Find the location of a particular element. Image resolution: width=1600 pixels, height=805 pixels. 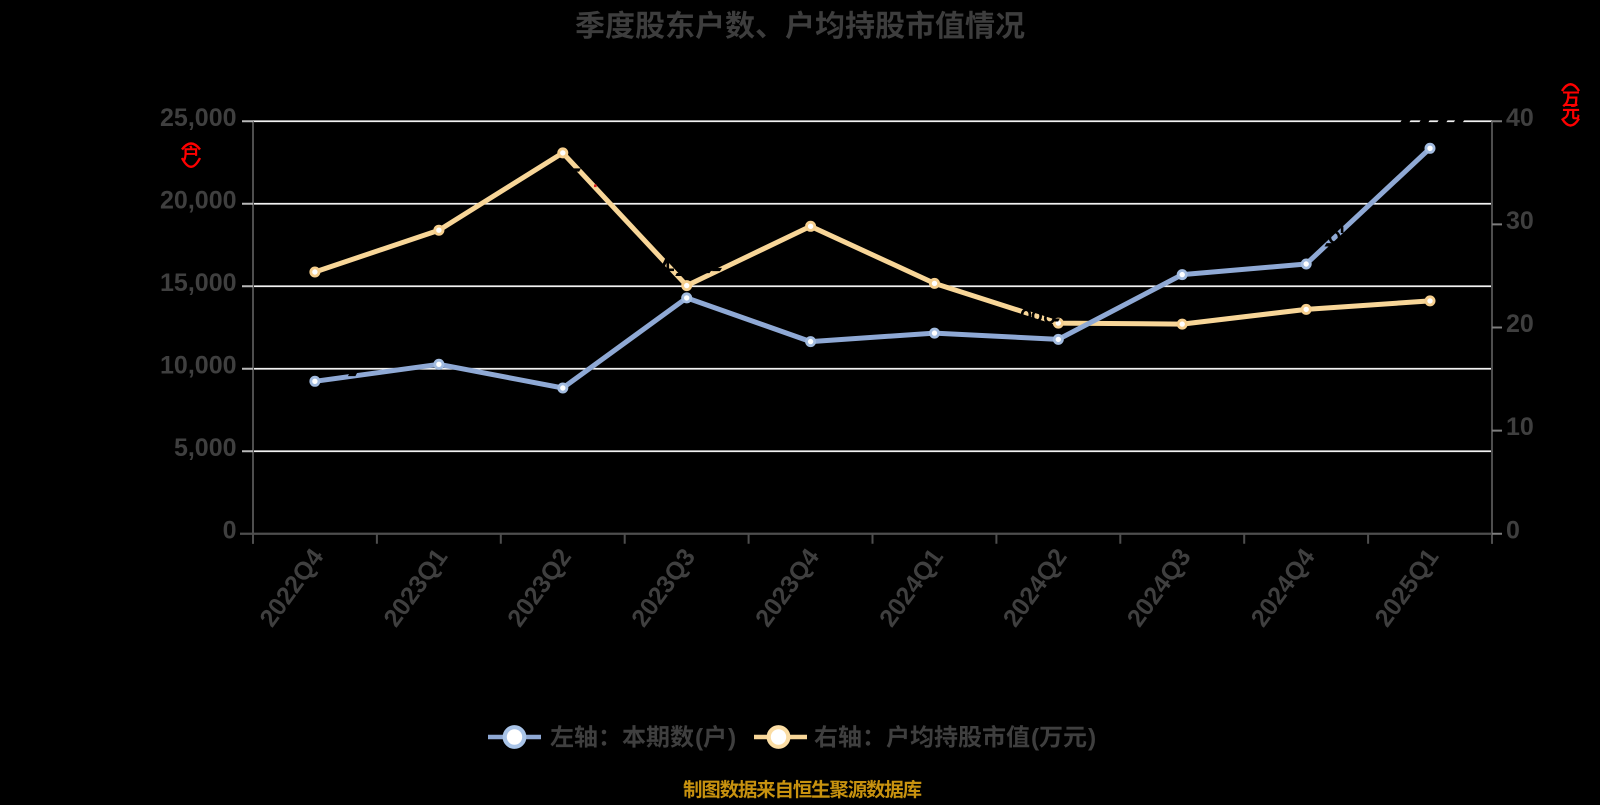

svg-text: 2024Q4 is located at coordinates (1283, 587).